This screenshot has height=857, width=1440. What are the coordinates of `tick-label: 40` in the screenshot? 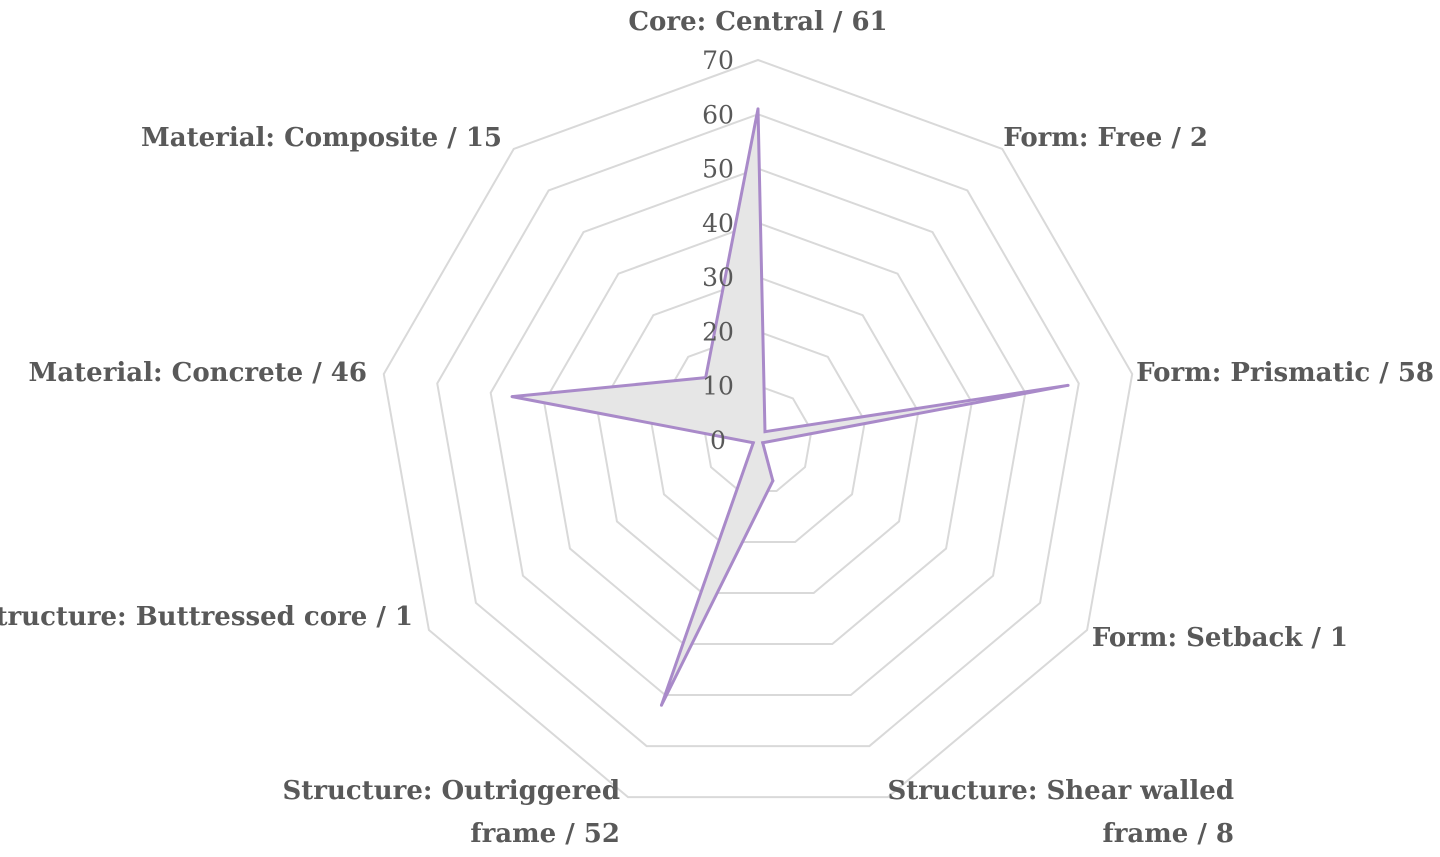 It's located at (718, 223).